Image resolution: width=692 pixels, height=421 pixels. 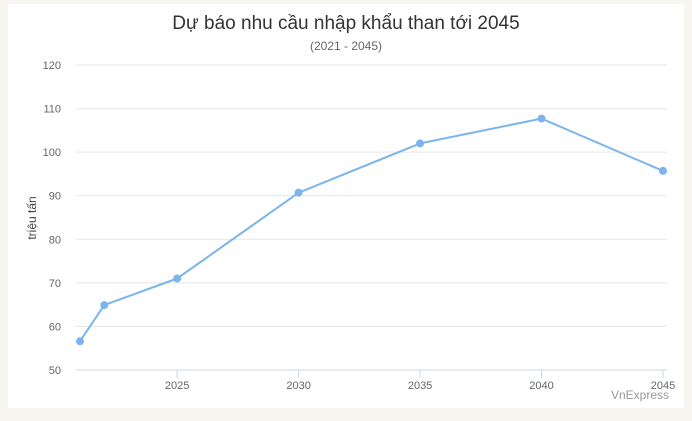 I want to click on chart-title: Dự báo nhu cầu nhập khẩu than tới 2045, so click(x=345, y=23).